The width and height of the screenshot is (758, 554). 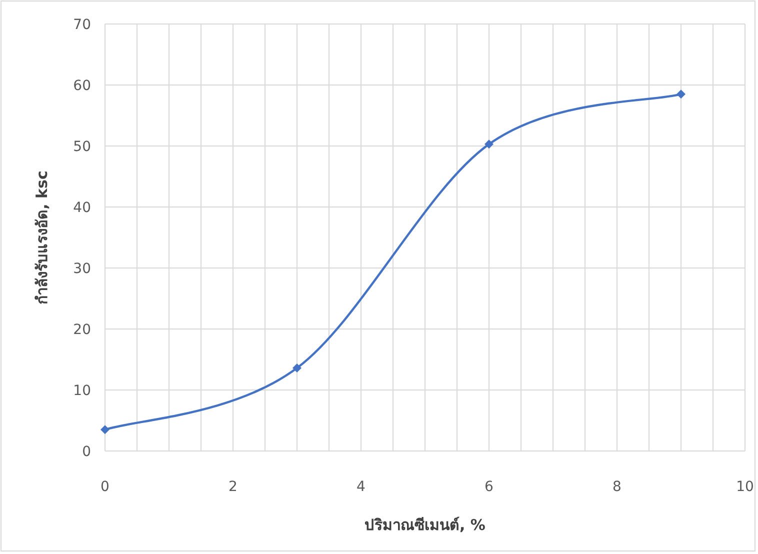 What do you see at coordinates (105, 487) in the screenshot?
I see `x-tick-label: 0` at bounding box center [105, 487].